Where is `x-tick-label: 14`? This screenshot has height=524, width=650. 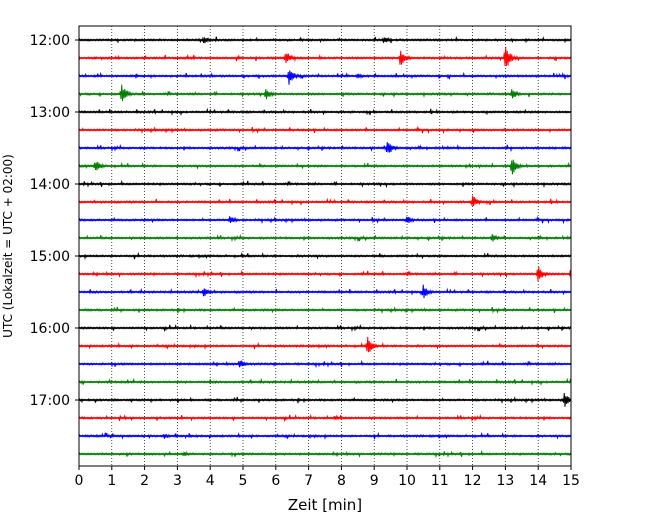 x-tick-label: 14 is located at coordinates (538, 481).